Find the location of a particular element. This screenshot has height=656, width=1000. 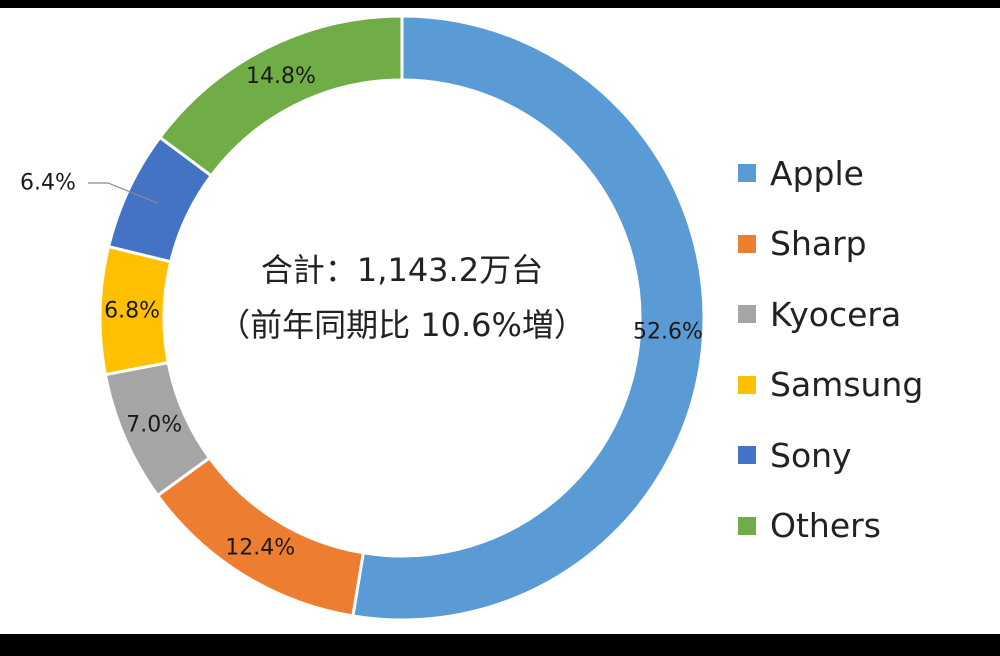

slice-others is located at coordinates (280, 96).